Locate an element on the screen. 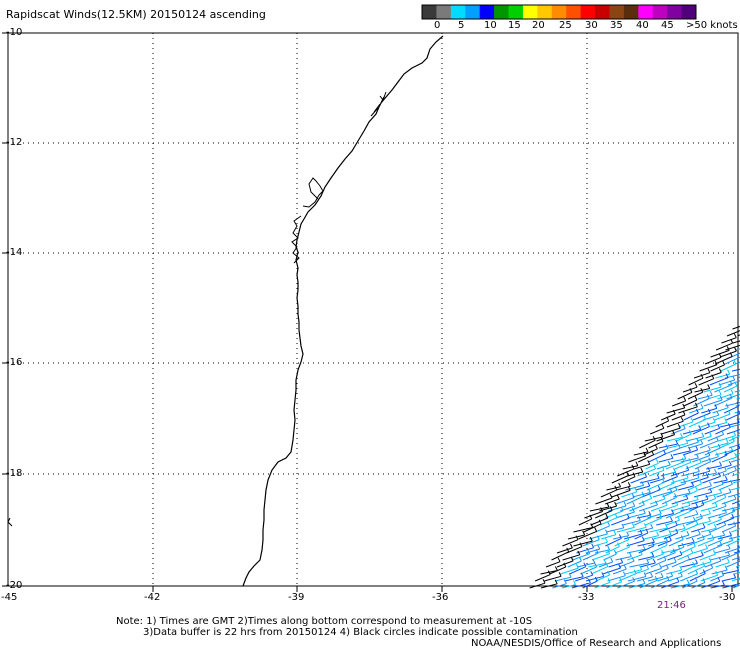  lat-label--14: -14 is located at coordinates (14, 252).